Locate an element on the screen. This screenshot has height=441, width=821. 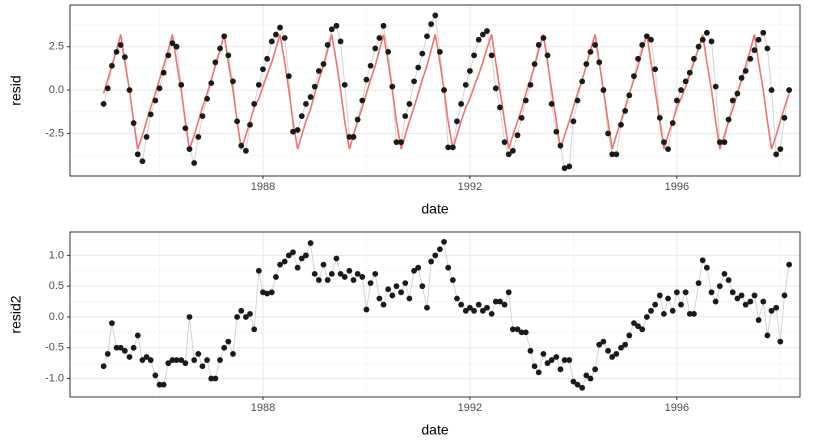
x-axis-title: date is located at coordinates (434, 430).